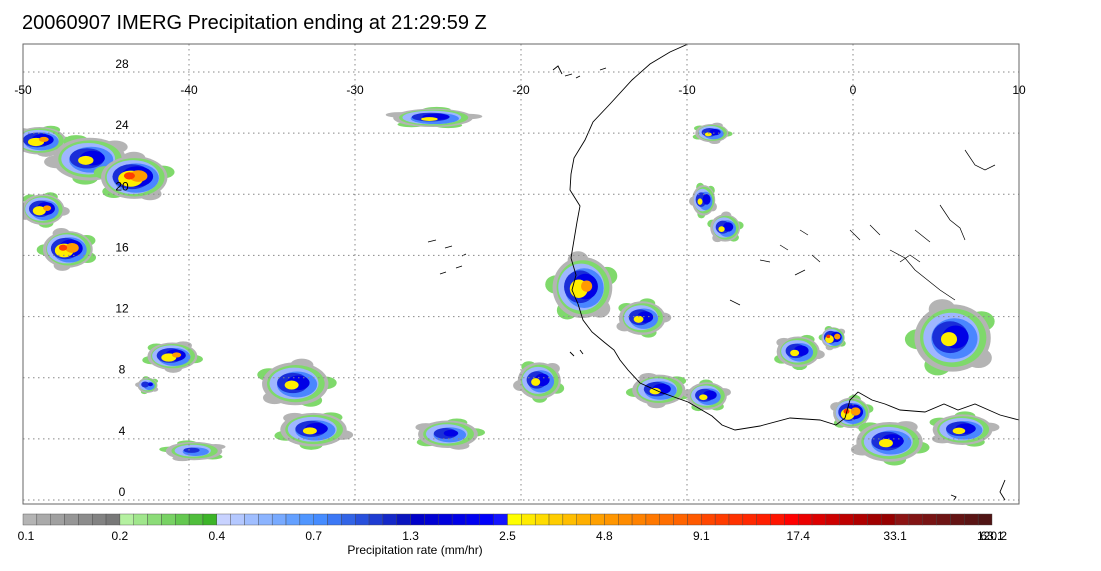  Describe the element at coordinates (410, 536) in the screenshot. I see `colorbar-tick-label: 1.3` at that location.